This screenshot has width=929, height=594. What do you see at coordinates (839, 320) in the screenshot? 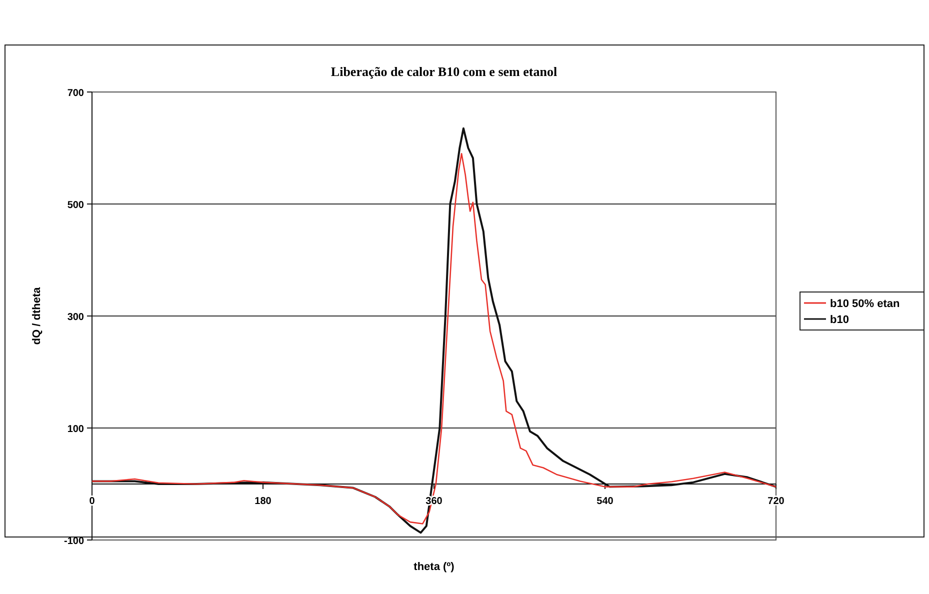
I see `legend-label: b10` at bounding box center [839, 320].